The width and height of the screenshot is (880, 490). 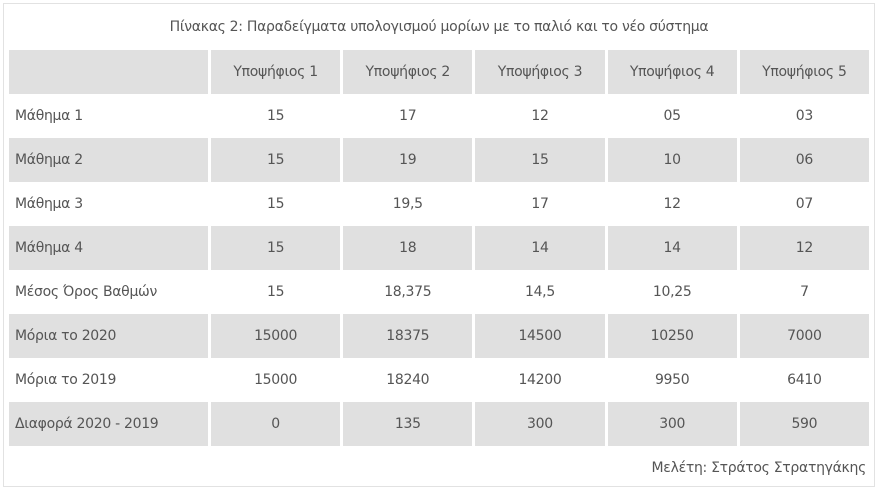 I want to click on table-cell: 7, so click(x=804, y=292).